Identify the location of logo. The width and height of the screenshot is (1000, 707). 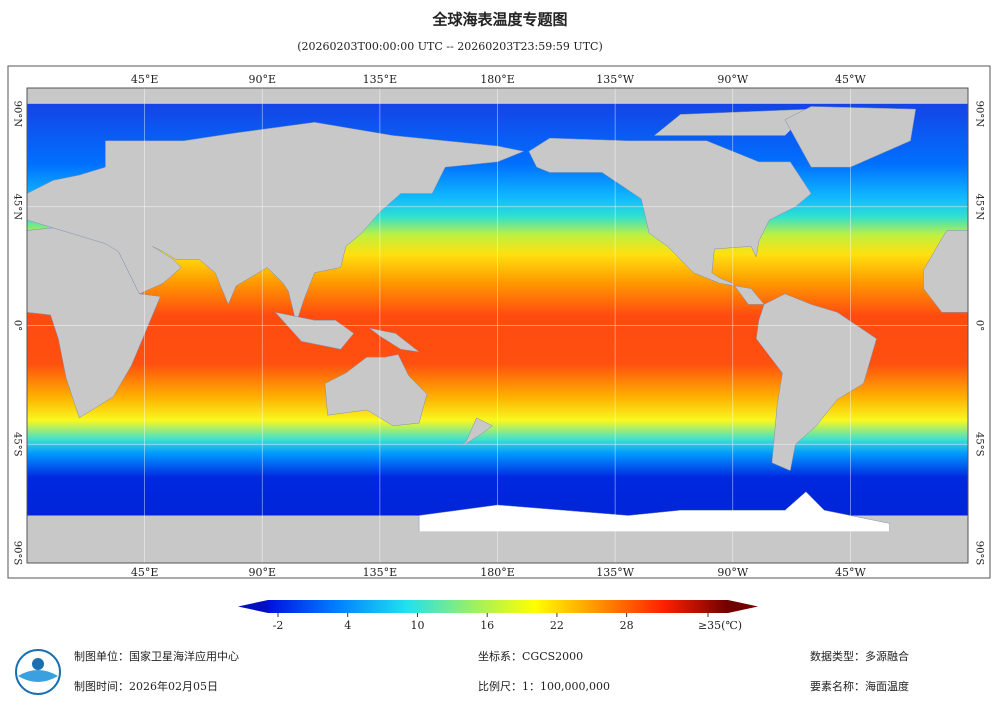
(38, 672).